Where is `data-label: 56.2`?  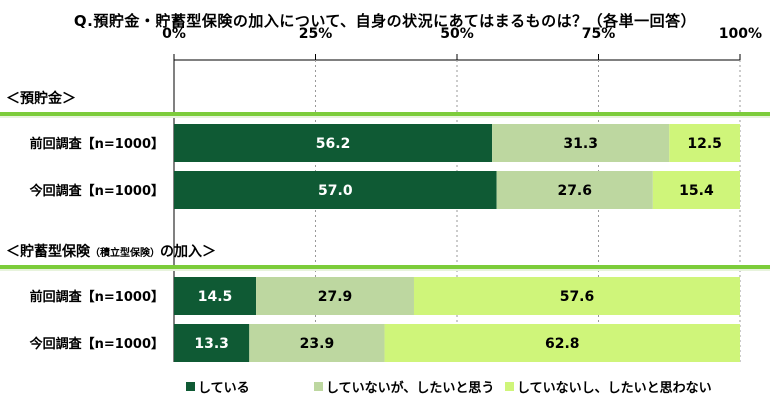
data-label: 56.2 is located at coordinates (333, 144).